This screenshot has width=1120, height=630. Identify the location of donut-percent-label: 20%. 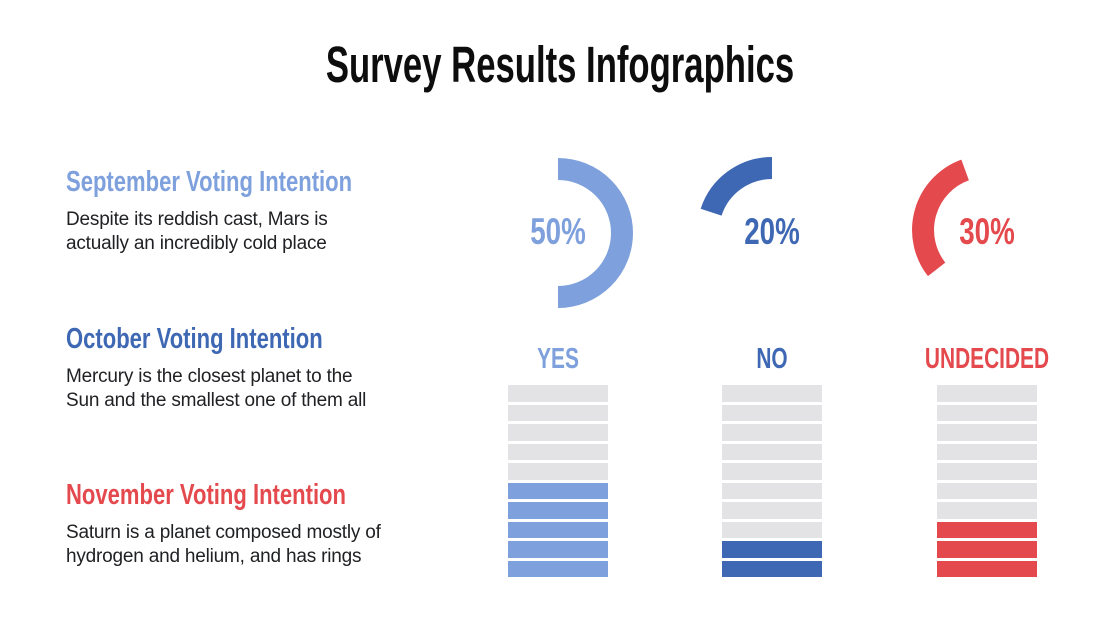
(772, 231).